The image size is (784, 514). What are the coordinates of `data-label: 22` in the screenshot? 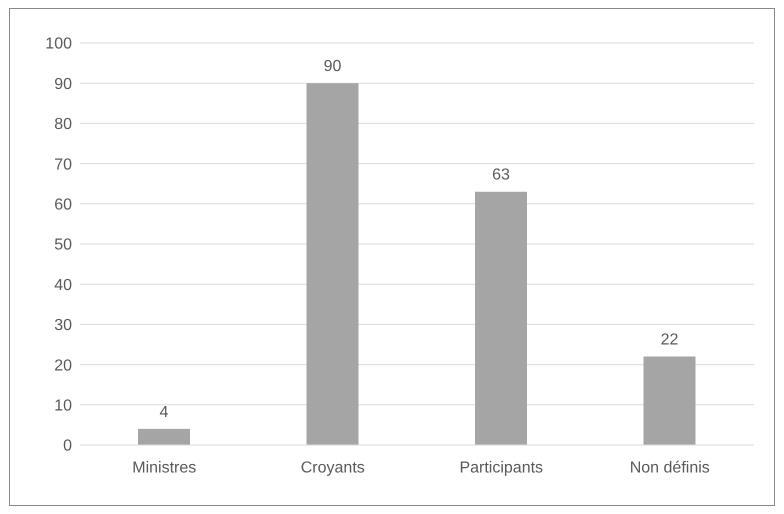 It's located at (669, 340).